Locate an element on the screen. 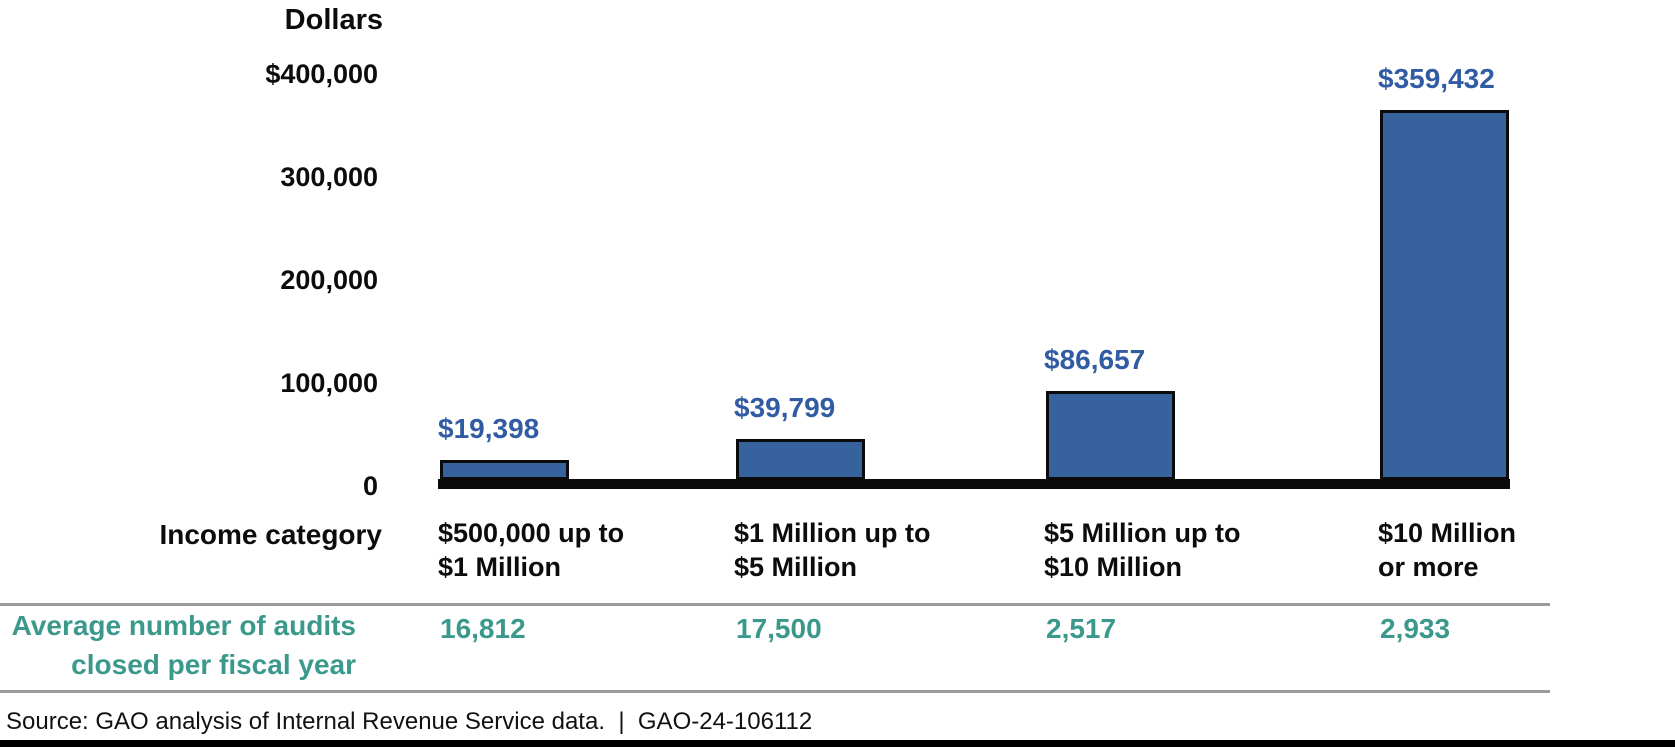 This screenshot has width=1675, height=747. separator-line-bottom is located at coordinates (775, 691).